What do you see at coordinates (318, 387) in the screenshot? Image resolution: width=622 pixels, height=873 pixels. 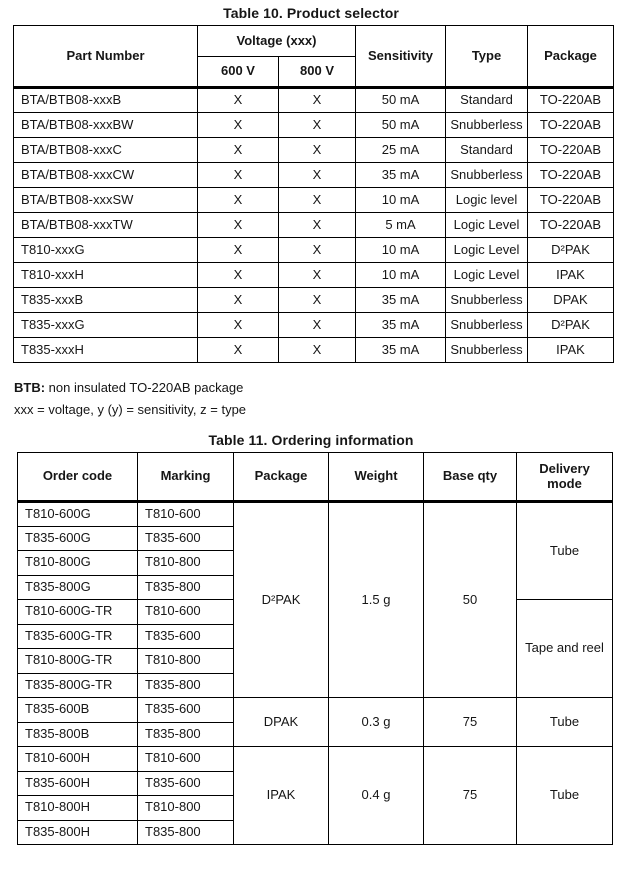 I see `note-btb: BTB: non insulated TO-220AB package` at bounding box center [318, 387].